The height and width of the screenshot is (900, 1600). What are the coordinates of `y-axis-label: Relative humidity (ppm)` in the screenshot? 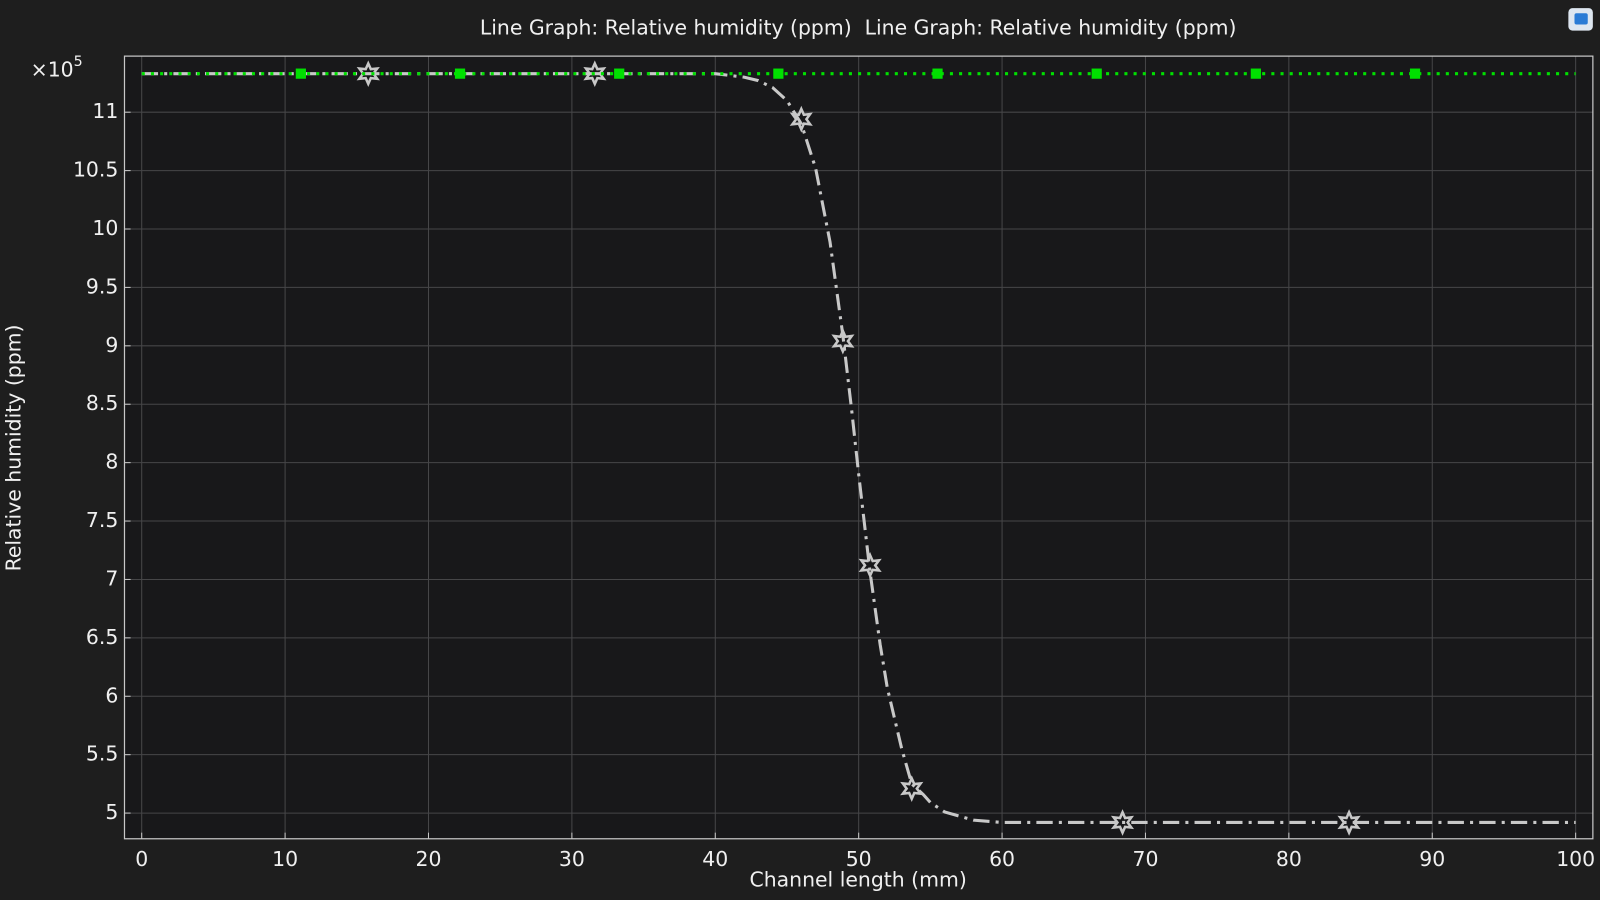 It's located at (13, 448).